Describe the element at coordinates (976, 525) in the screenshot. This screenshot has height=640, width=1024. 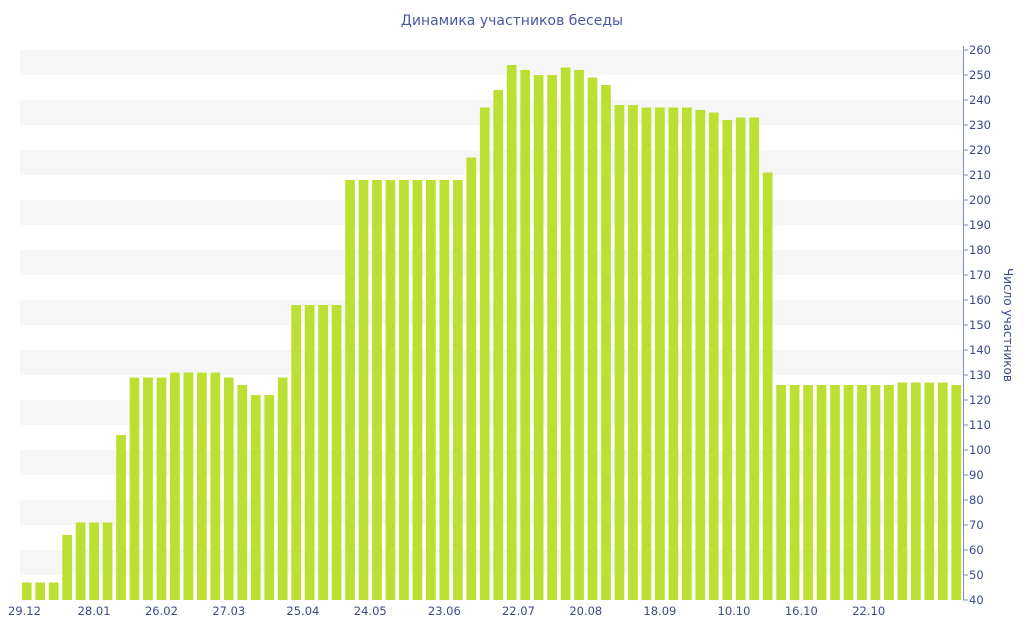
I see `y-tick-label: 70` at that location.